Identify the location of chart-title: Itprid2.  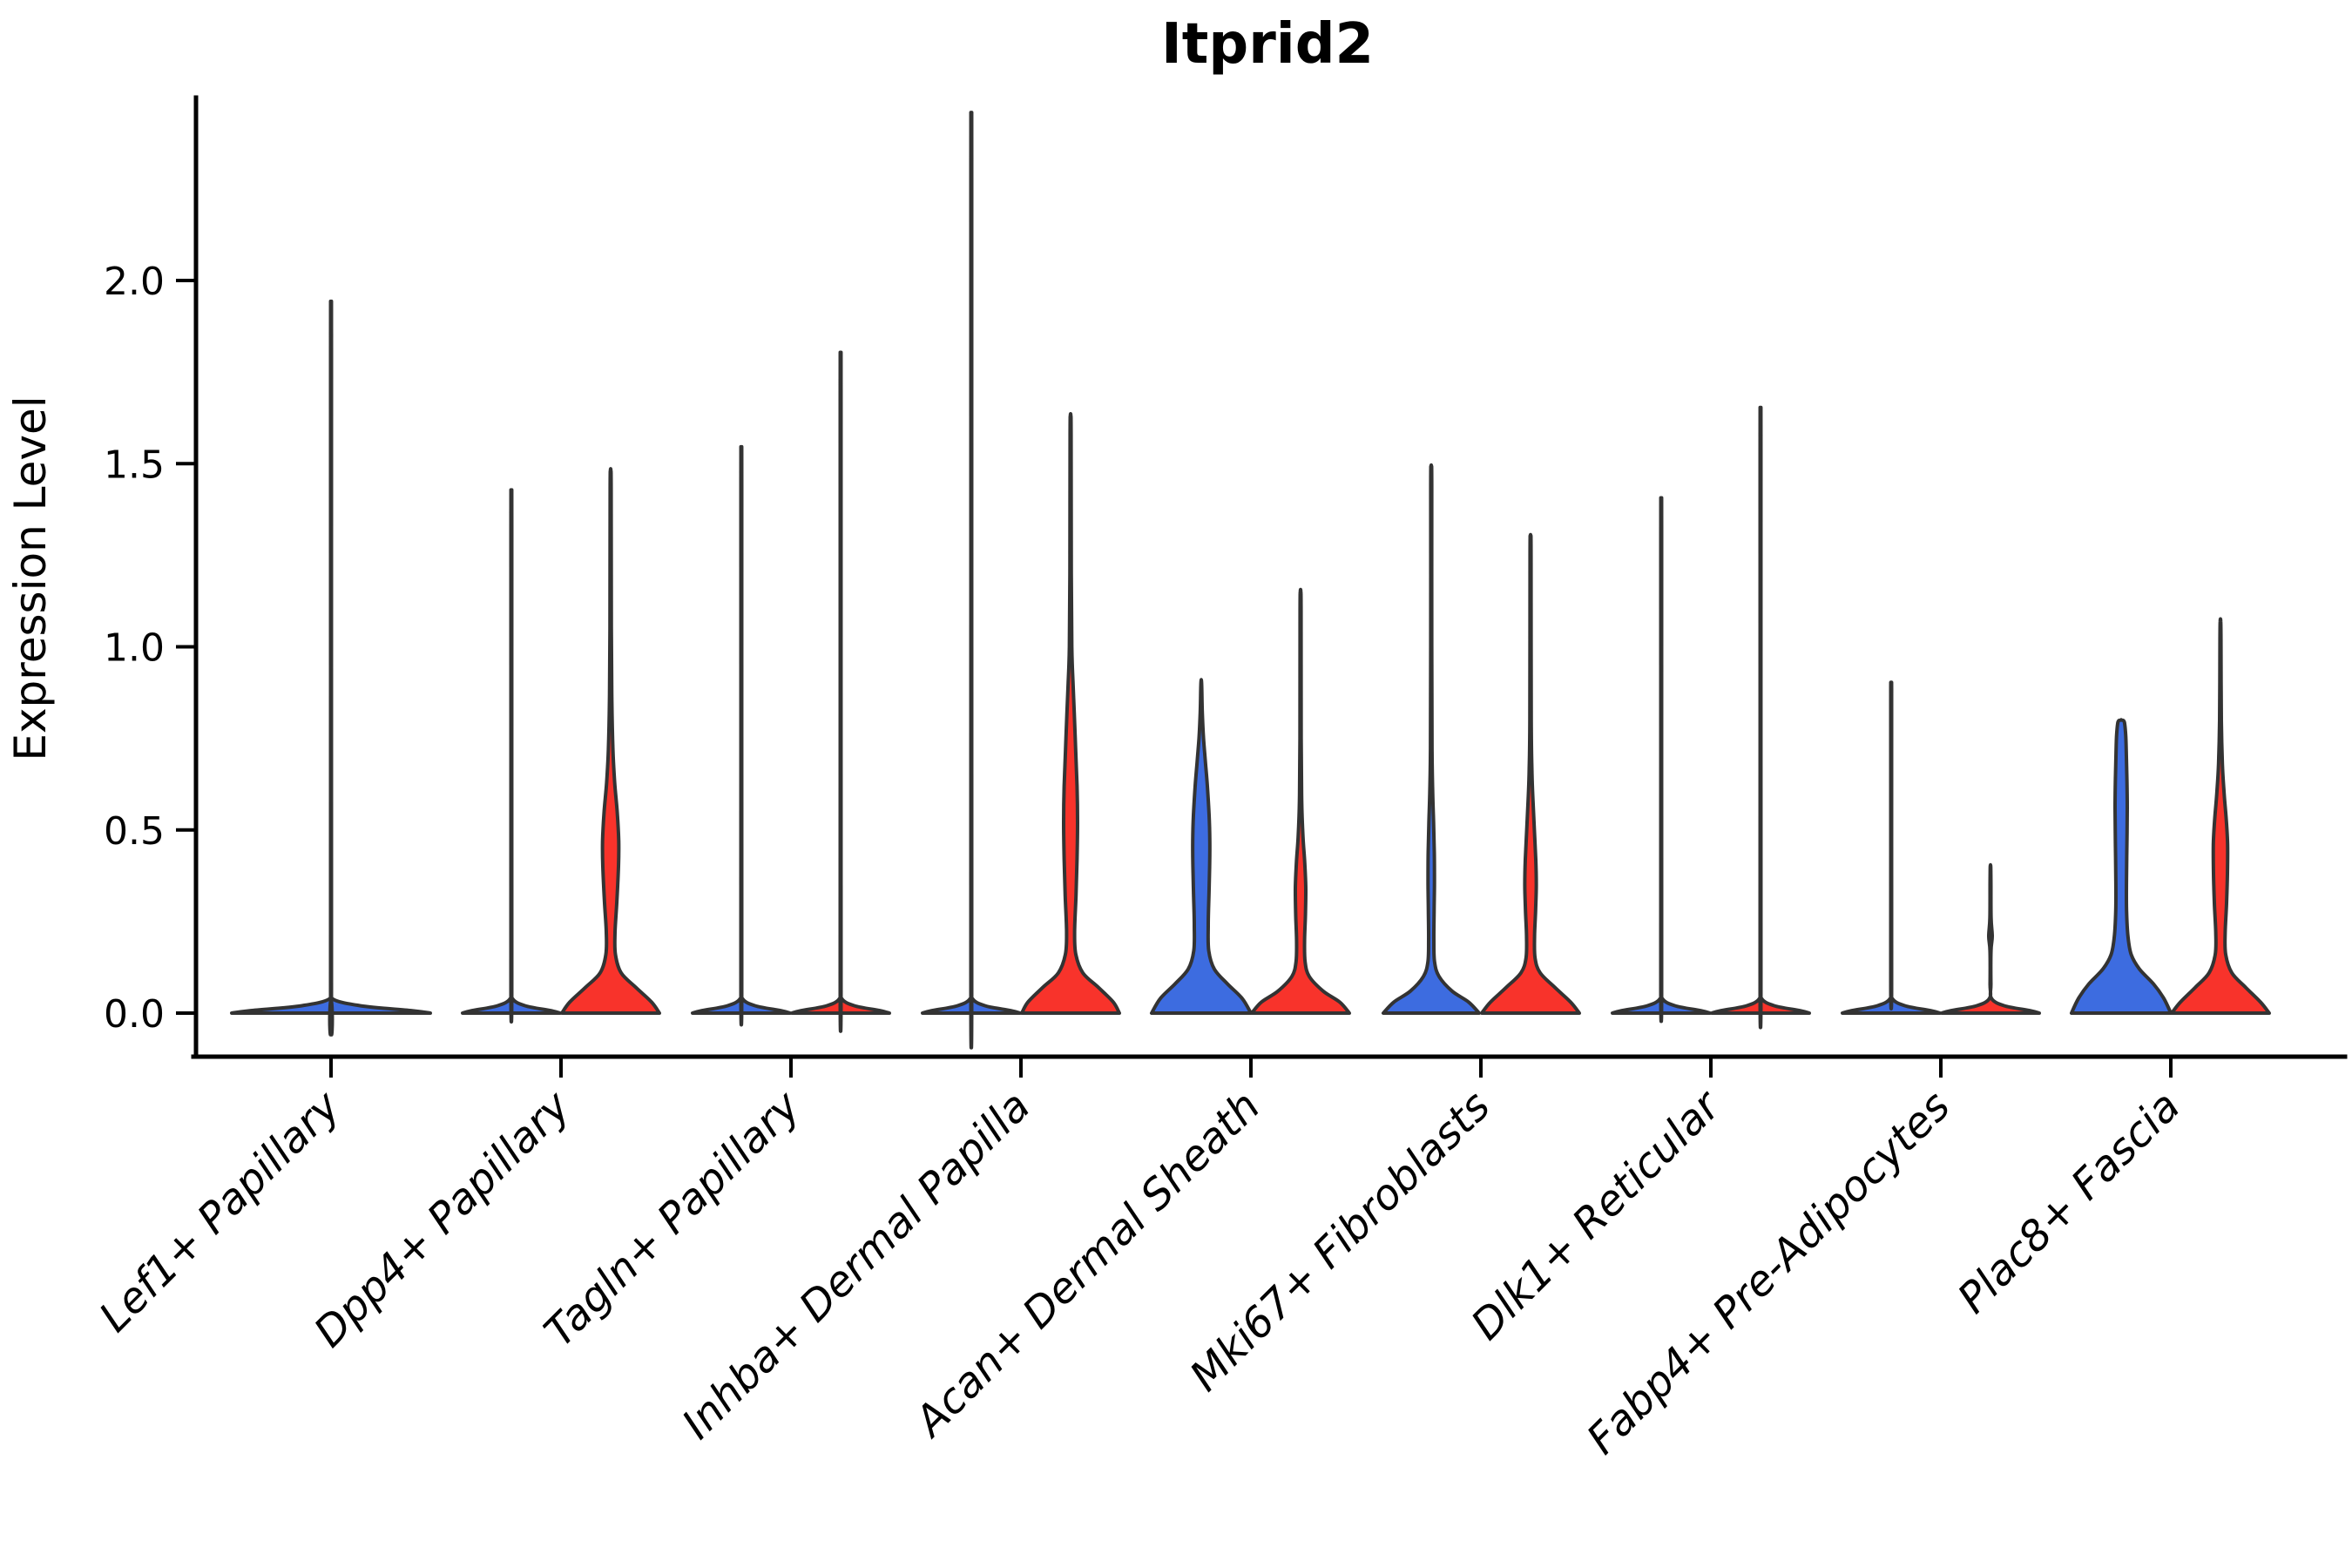
(1267, 44).